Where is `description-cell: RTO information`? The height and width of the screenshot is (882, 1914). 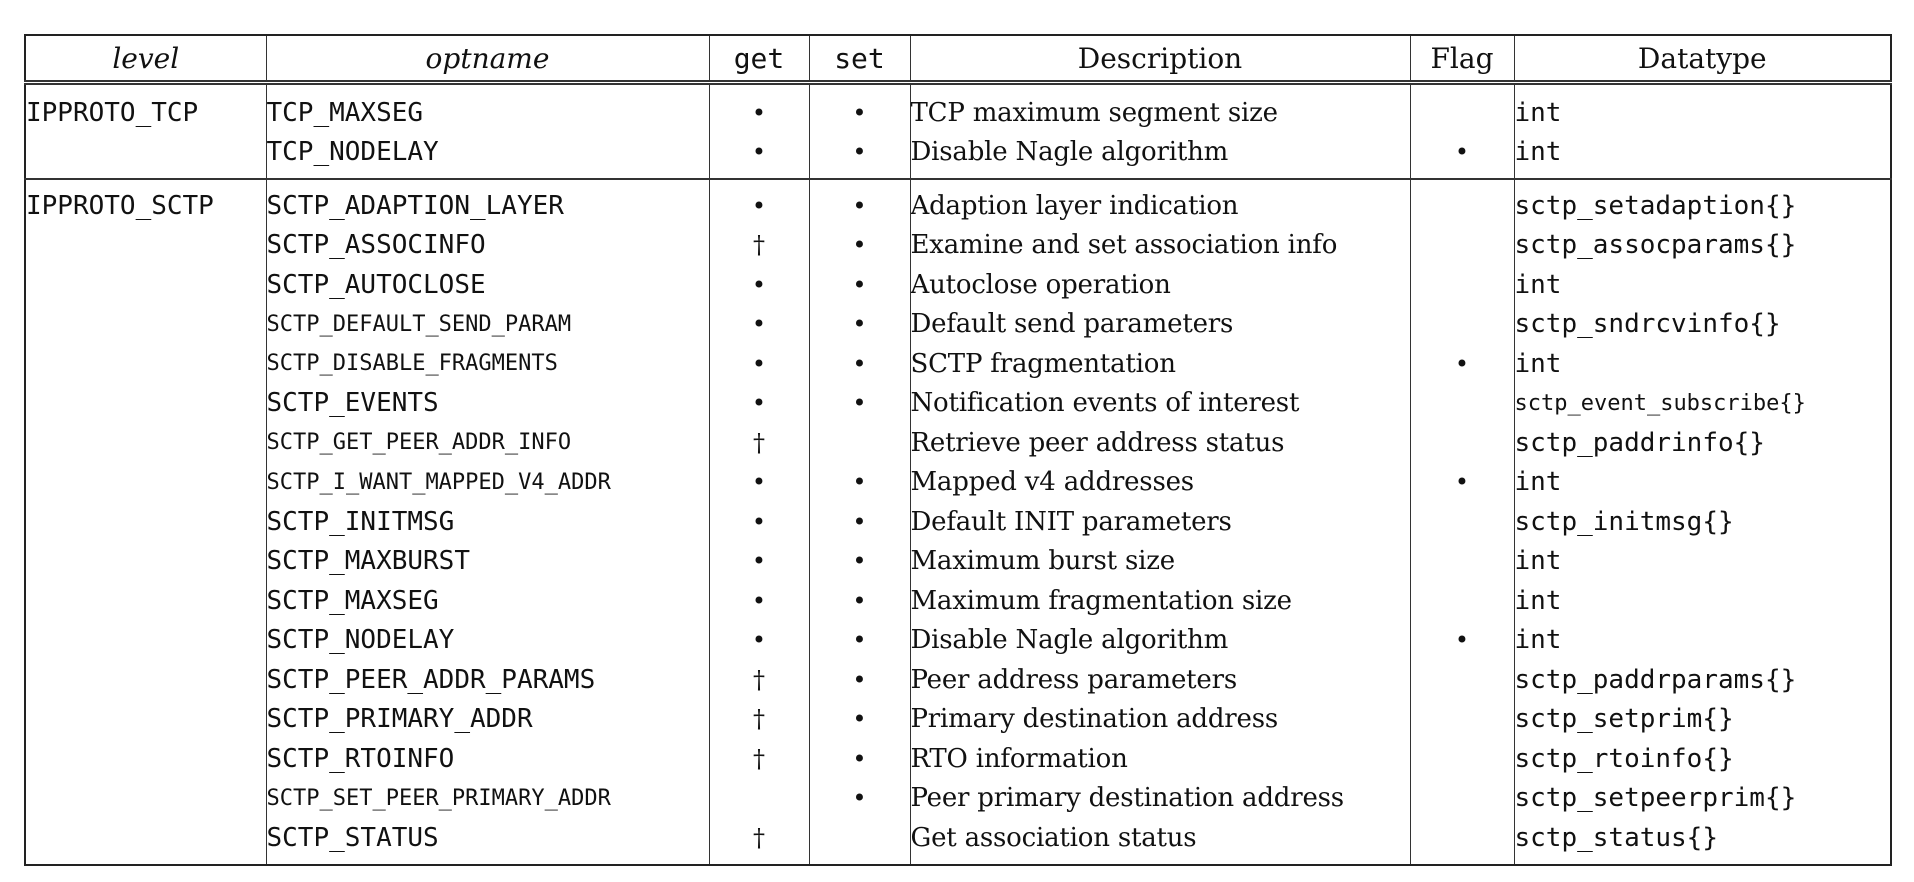
description-cell: RTO information is located at coordinates (1160, 759).